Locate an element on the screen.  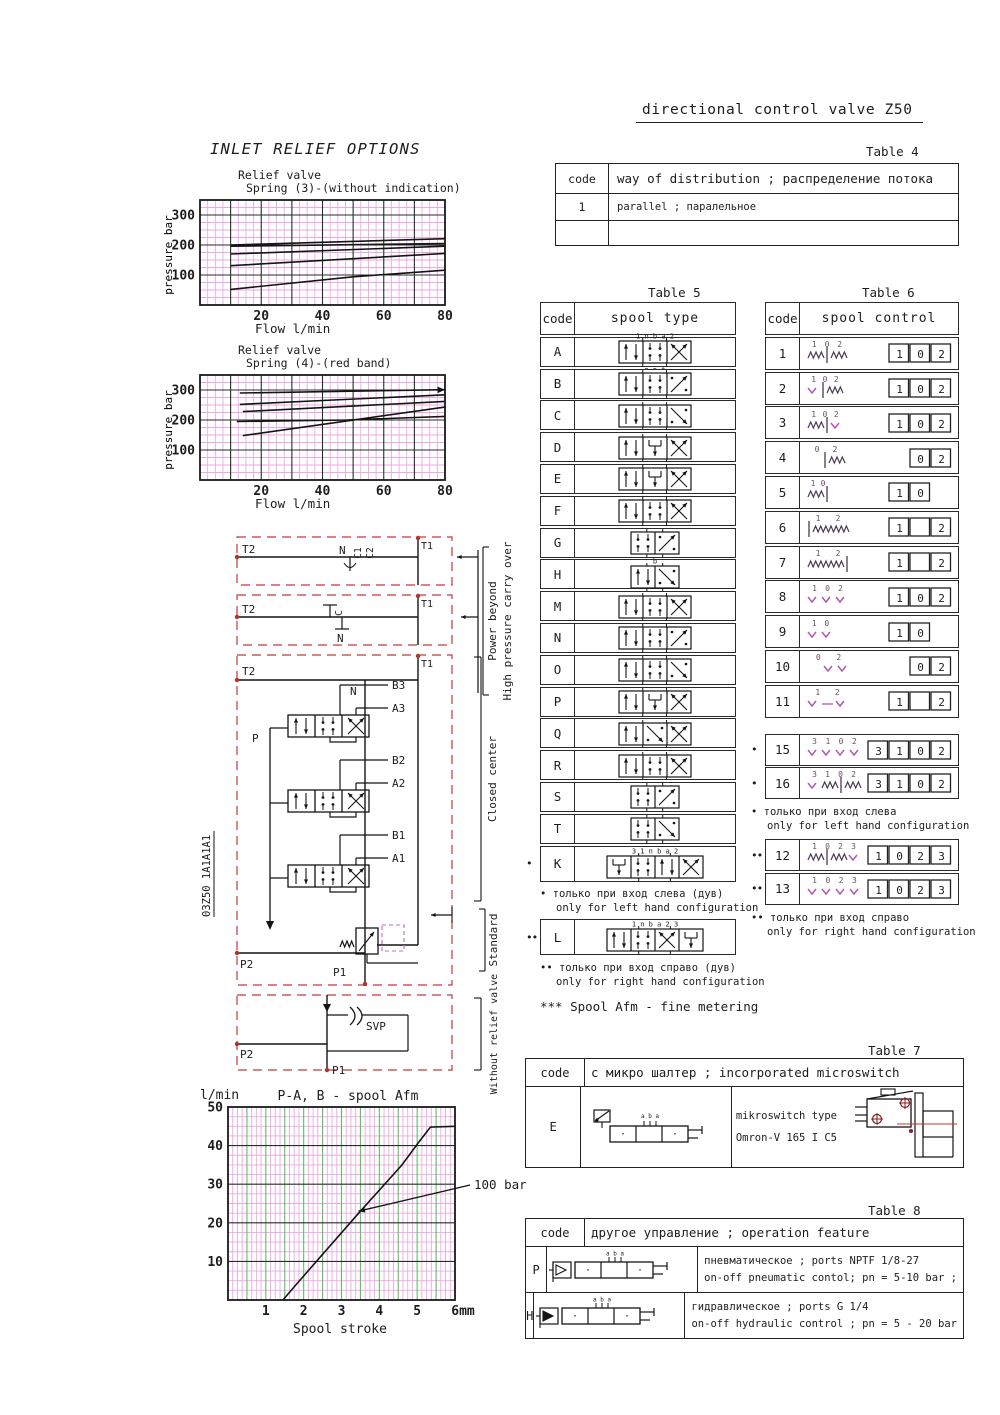
control-code: 7 is located at coordinates (783, 562).